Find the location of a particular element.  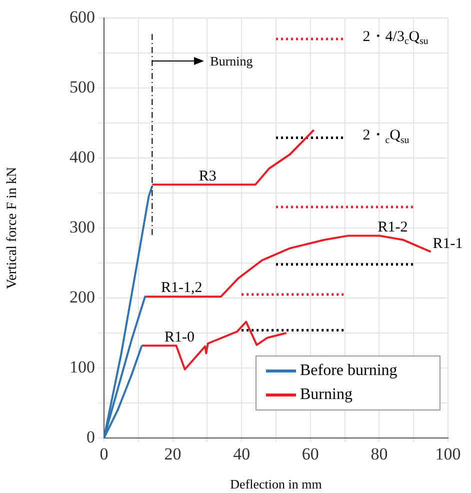

y-tick-label: 300 is located at coordinates (82, 226).